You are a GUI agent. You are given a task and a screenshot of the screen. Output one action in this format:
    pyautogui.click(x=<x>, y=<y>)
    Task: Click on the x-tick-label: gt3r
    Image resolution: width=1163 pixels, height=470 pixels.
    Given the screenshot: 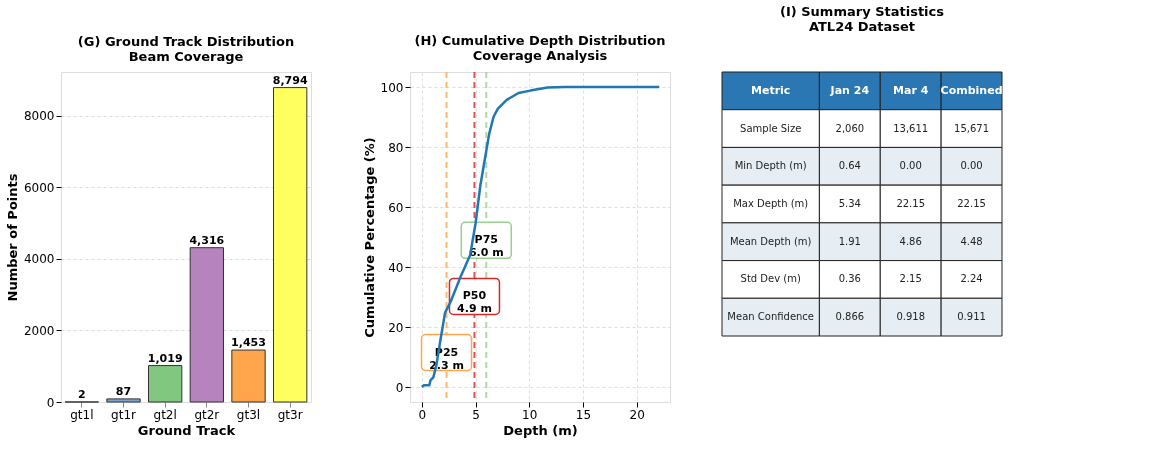 What is the action you would take?
    pyautogui.click(x=290, y=414)
    